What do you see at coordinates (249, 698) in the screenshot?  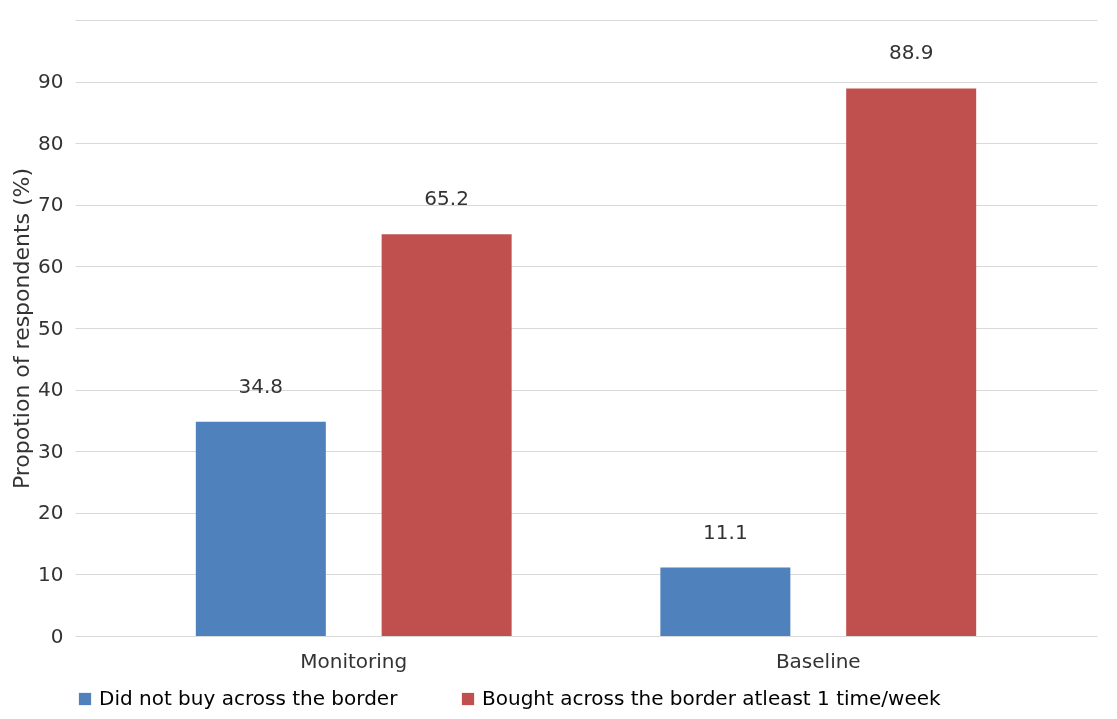 I see `legend-label: Did not buy across the border` at bounding box center [249, 698].